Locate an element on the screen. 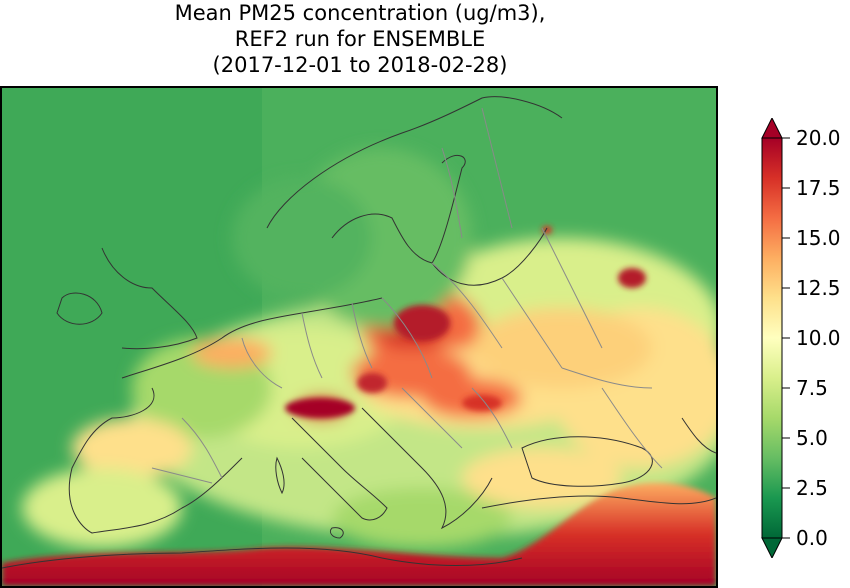 This screenshot has height=588, width=850. colorbar-gradient is located at coordinates (772, 338).